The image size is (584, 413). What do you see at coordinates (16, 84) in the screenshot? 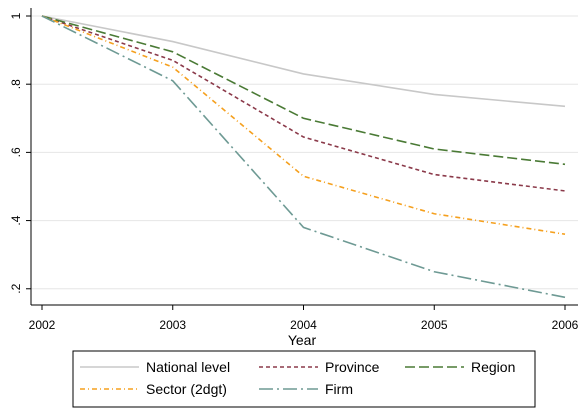
I see `y-tick-label: .8` at bounding box center [16, 84].